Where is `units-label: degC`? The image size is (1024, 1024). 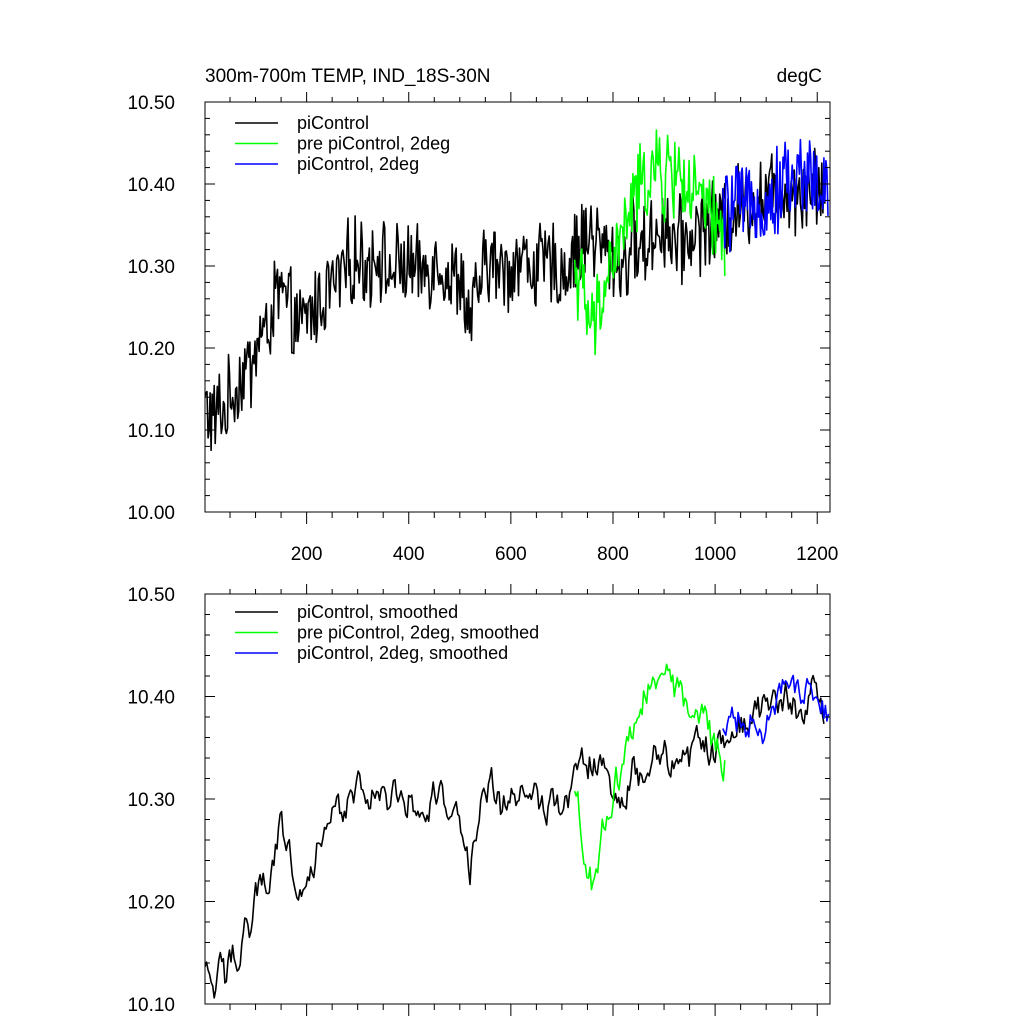 units-label: degC is located at coordinates (799, 76).